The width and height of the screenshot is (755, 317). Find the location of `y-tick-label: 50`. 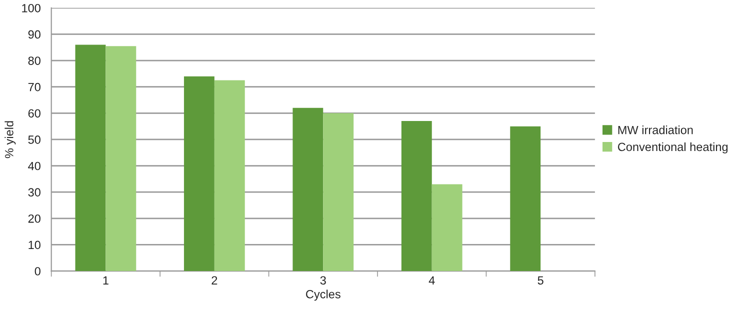

y-tick-label: 50 is located at coordinates (34, 140).